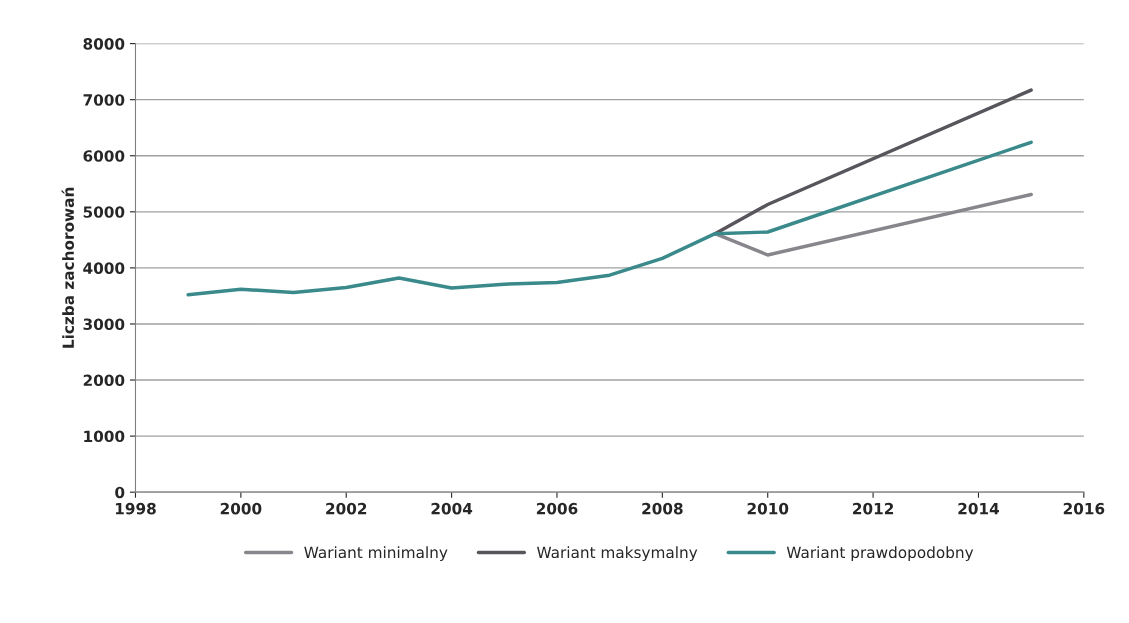 The height and width of the screenshot is (623, 1129). What do you see at coordinates (241, 508) in the screenshot?
I see `x-tick-label: 2000` at bounding box center [241, 508].